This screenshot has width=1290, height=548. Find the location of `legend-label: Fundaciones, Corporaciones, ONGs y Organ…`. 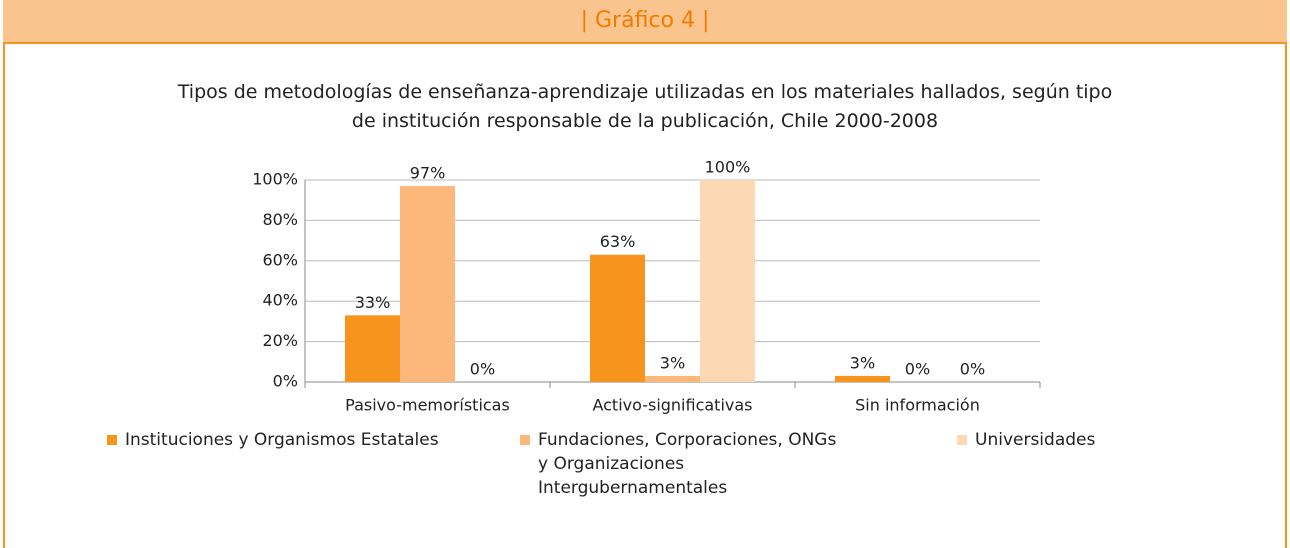

legend-label: Fundaciones, Corporaciones, ONGs y Organ… is located at coordinates (687, 464).